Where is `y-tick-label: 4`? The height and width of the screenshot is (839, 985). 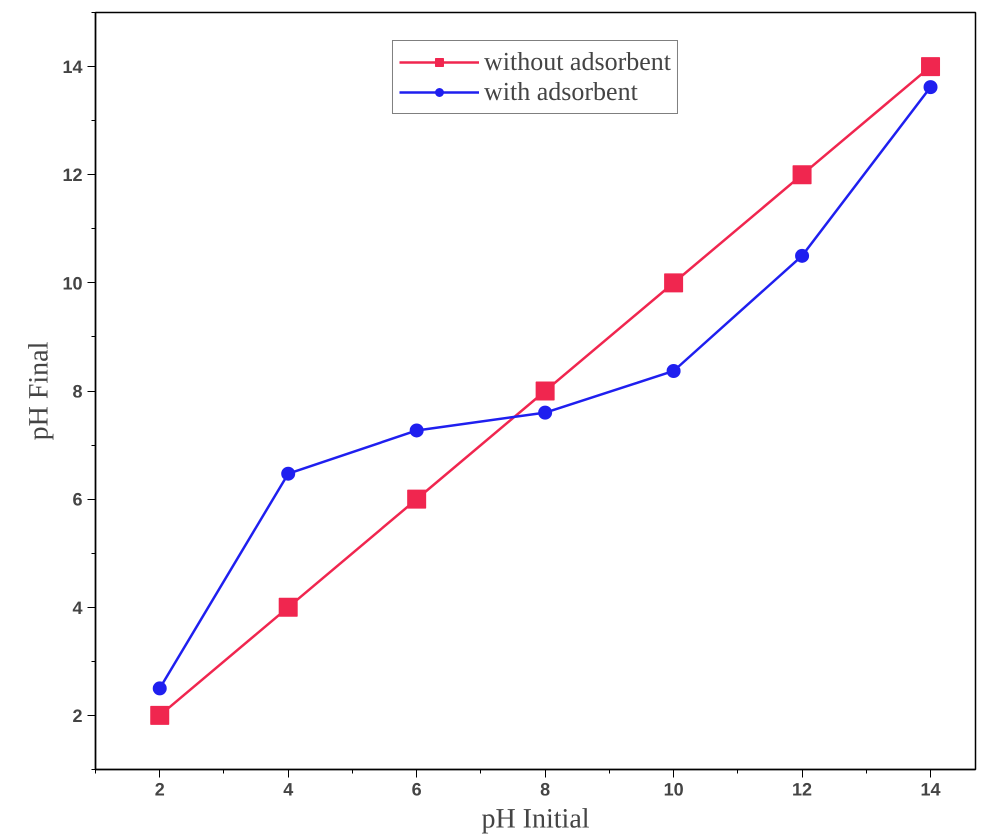 y-tick-label: 4 is located at coordinates (77, 608).